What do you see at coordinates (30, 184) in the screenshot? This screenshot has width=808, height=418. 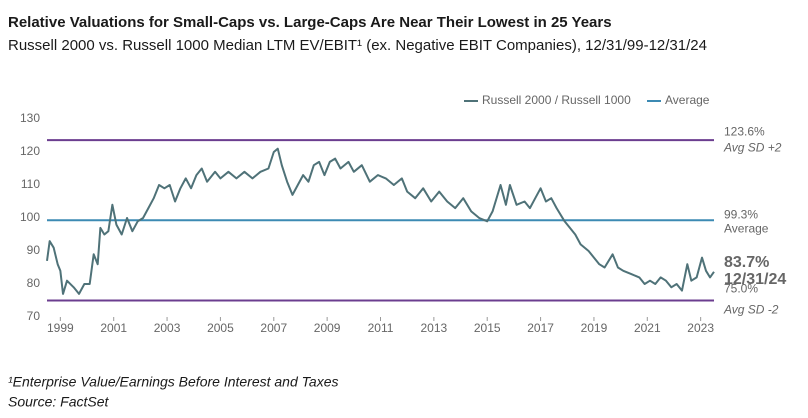 I see `y-tick-label: 110` at bounding box center [30, 184].